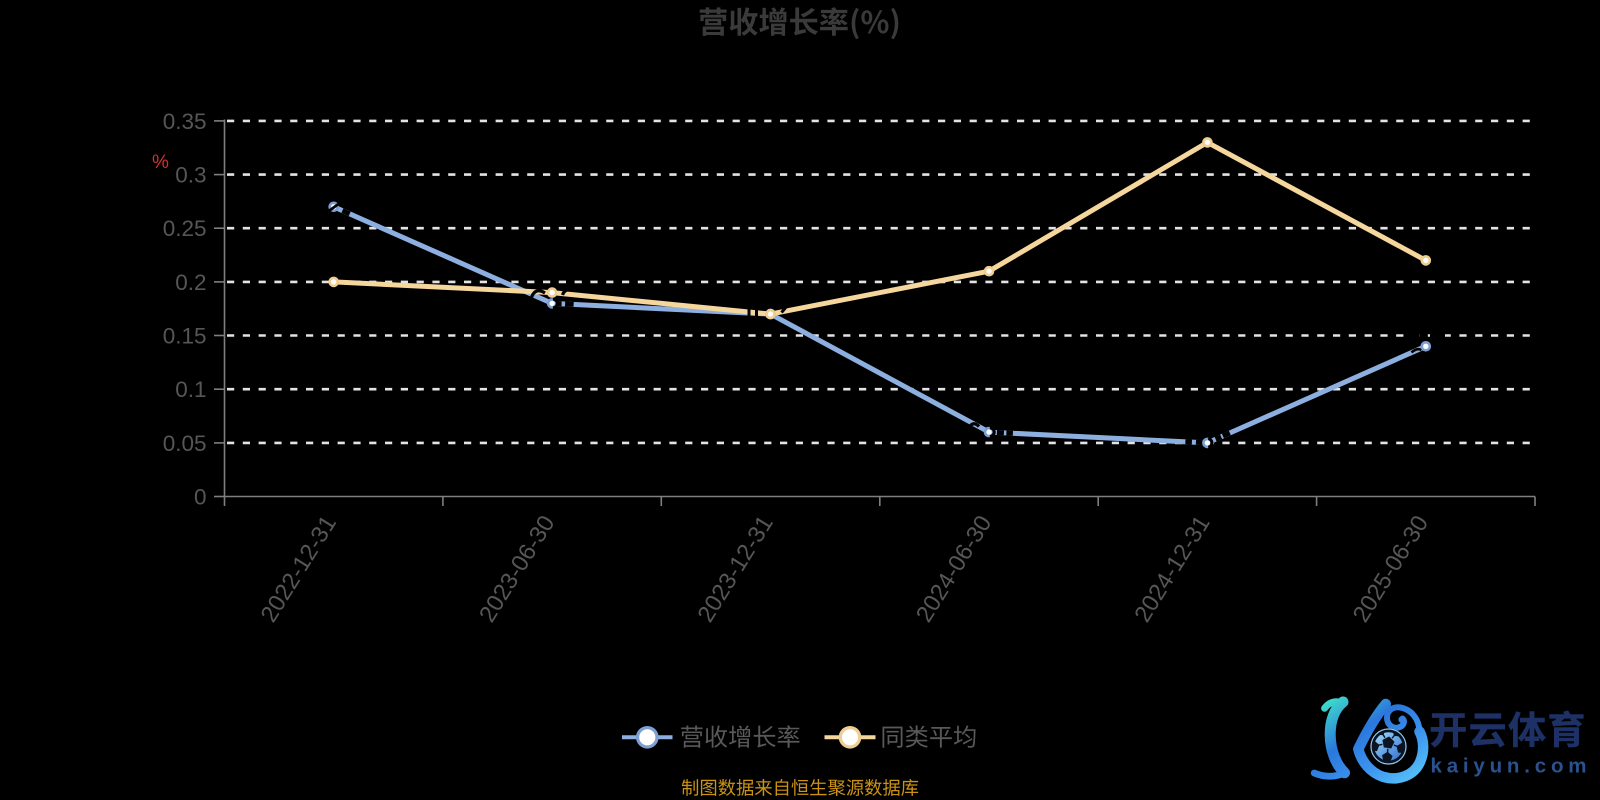 This screenshot has width=1600, height=800. Describe the element at coordinates (185, 121) in the screenshot. I see `svg-text: 0.35` at that location.